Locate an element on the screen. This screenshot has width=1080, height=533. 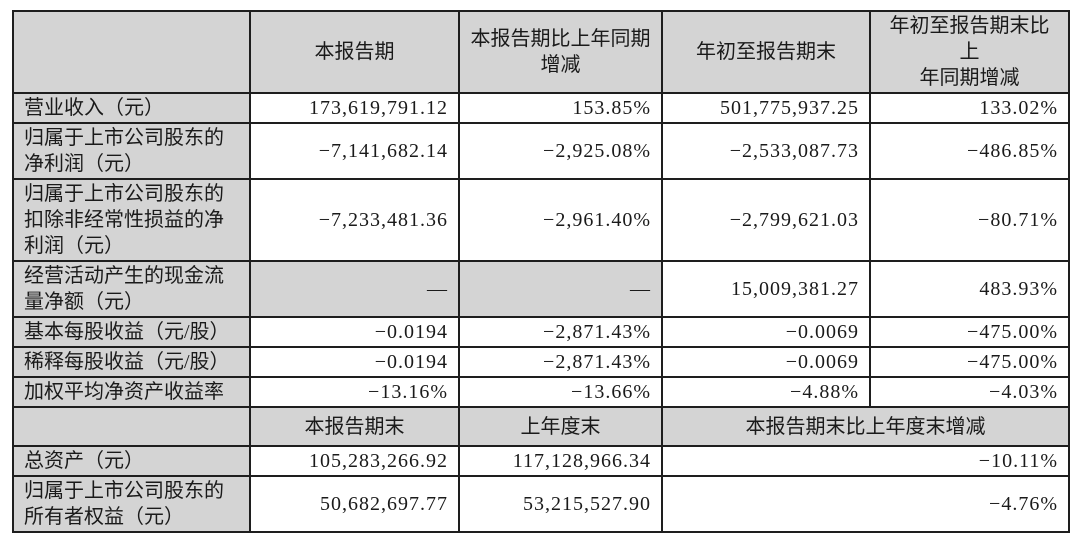
metric-value: −10.11% is located at coordinates (865, 461).